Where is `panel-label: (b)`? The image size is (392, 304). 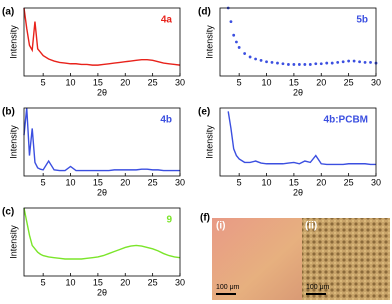 panel-label: (b) is located at coordinates (8, 112).